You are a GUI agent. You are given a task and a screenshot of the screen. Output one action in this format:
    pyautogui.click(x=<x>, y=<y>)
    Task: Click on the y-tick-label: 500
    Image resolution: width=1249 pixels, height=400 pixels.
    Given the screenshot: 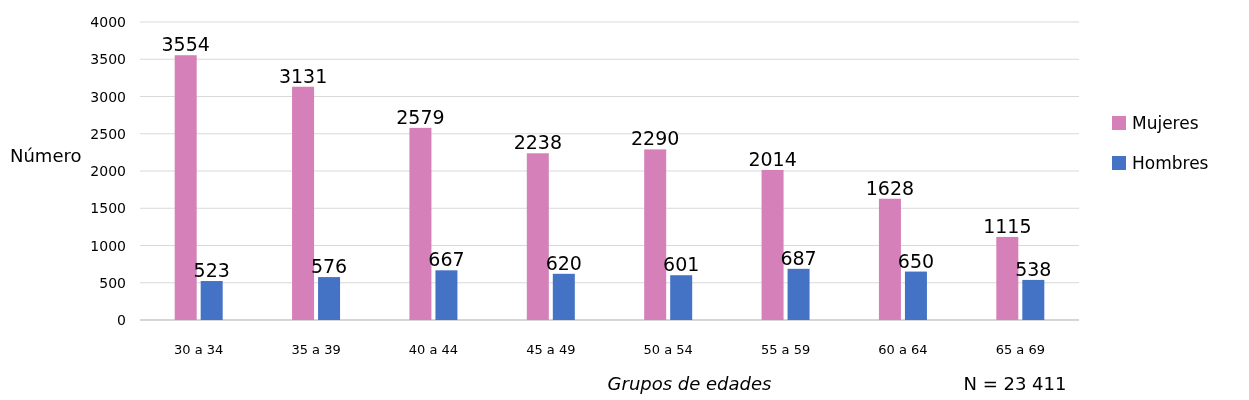 What is the action you would take?
    pyautogui.click(x=112, y=282)
    